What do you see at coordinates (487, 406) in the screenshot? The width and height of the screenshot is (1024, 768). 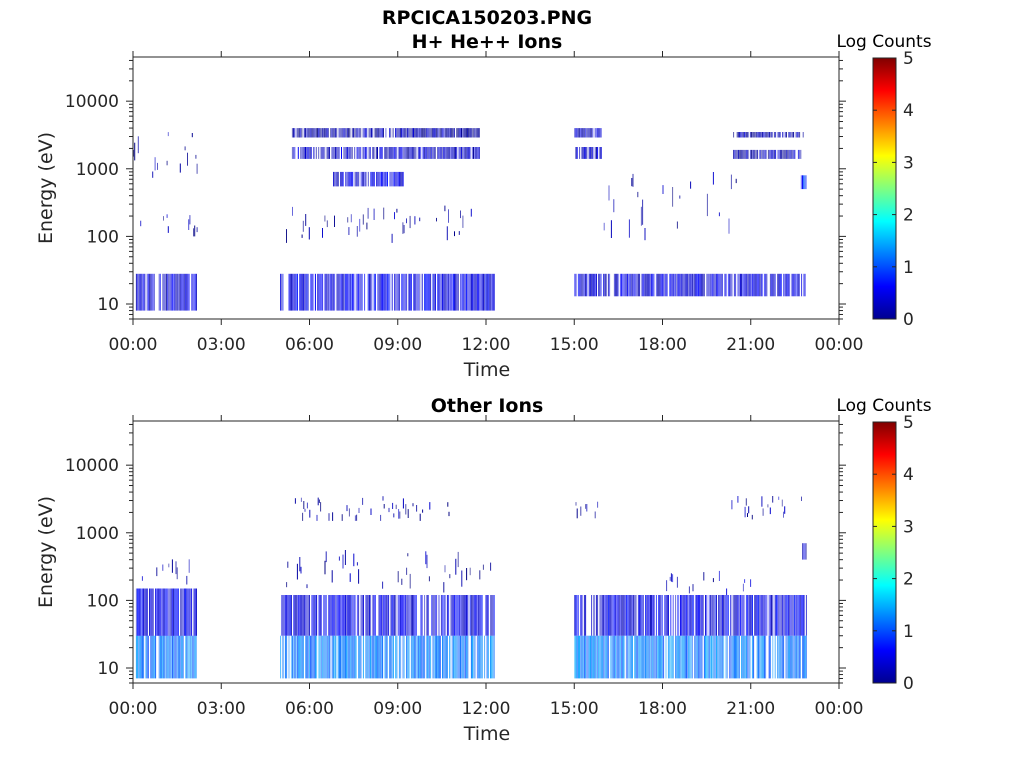 I see `panel-title: Other Ions` at bounding box center [487, 406].